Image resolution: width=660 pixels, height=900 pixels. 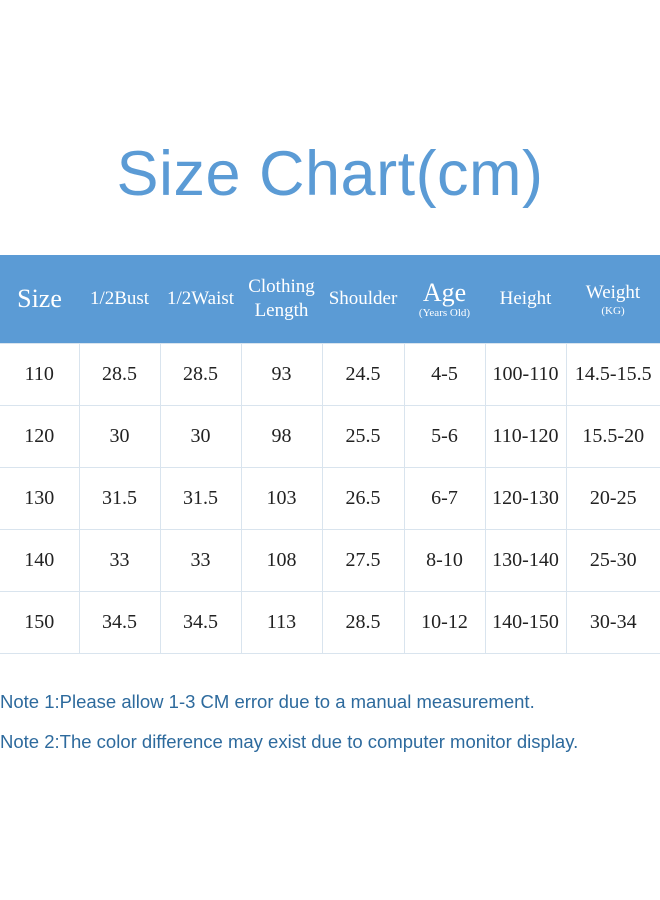 What do you see at coordinates (444, 436) in the screenshot?
I see `table-cell: 5-6` at bounding box center [444, 436].